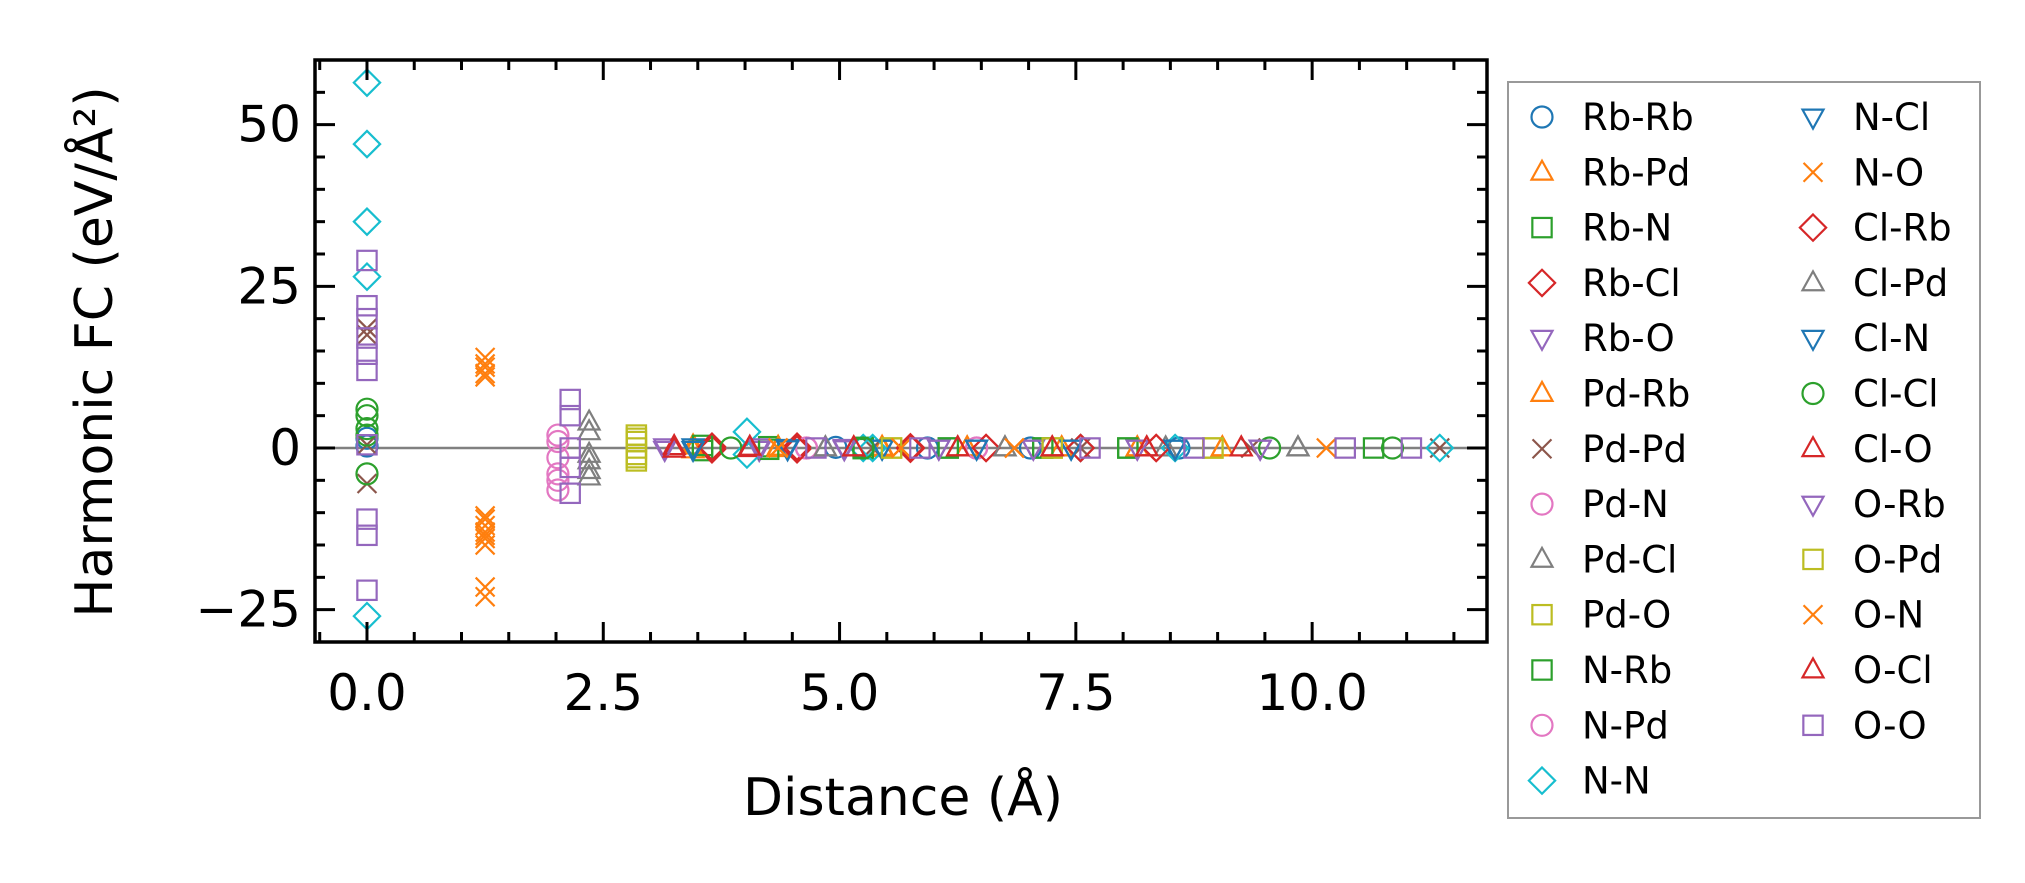 This screenshot has width=2025, height=883. Describe the element at coordinates (840, 693) in the screenshot. I see `x-tick-label: 5.0` at that location.